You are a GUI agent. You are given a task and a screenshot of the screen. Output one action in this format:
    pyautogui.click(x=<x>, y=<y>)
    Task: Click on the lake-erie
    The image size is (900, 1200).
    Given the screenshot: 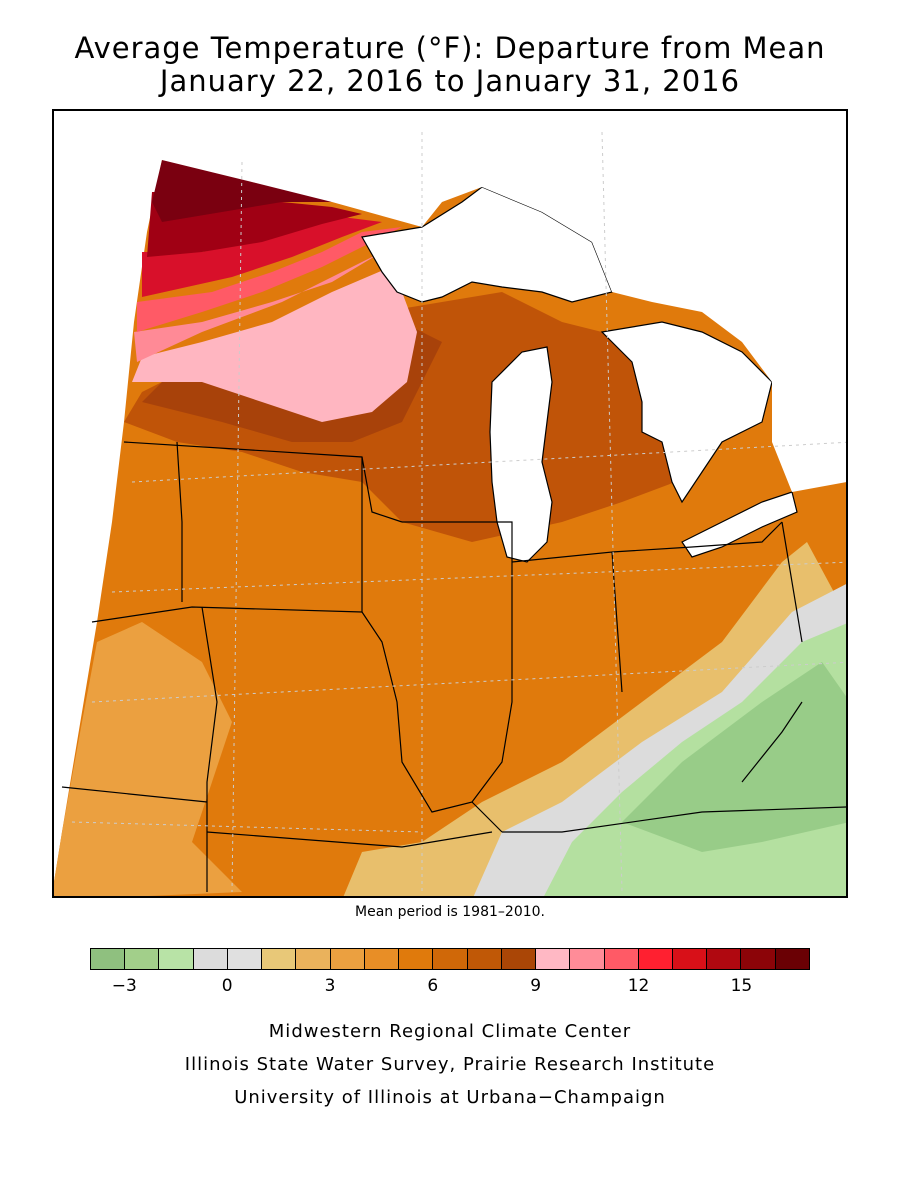 What is the action you would take?
    pyautogui.click(x=739, y=524)
    